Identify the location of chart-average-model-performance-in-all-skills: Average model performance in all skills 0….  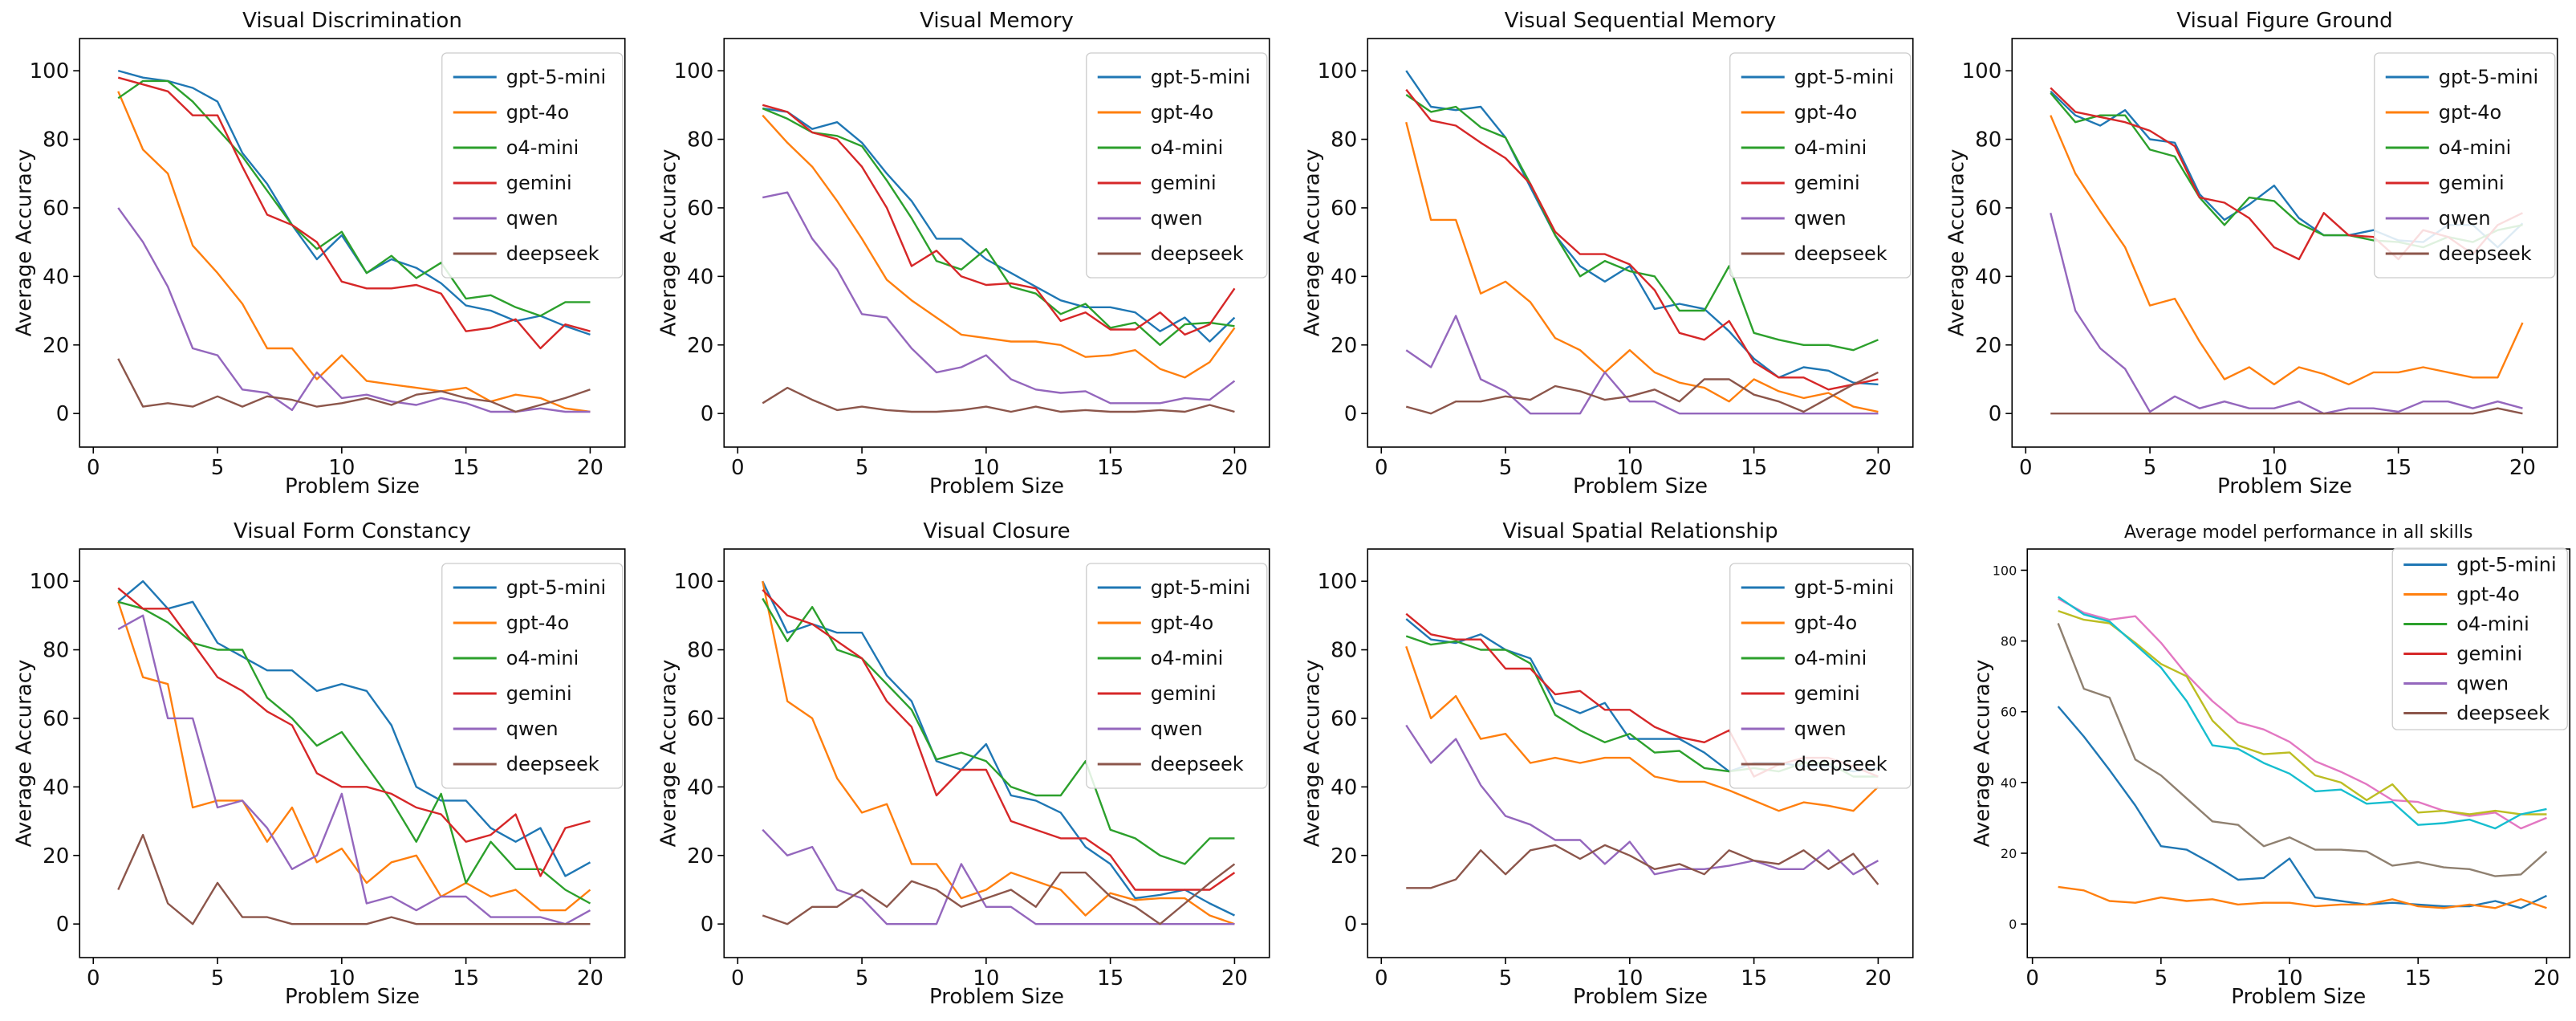
(2254, 765).